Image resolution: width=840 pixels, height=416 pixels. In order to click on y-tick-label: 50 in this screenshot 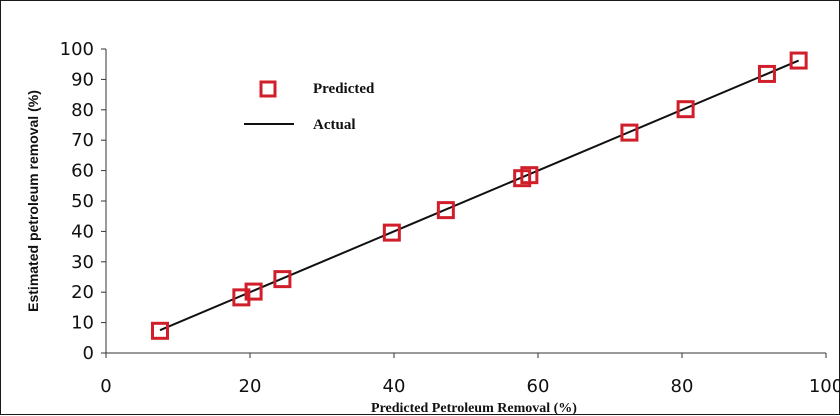, I will do `click(82, 201)`.